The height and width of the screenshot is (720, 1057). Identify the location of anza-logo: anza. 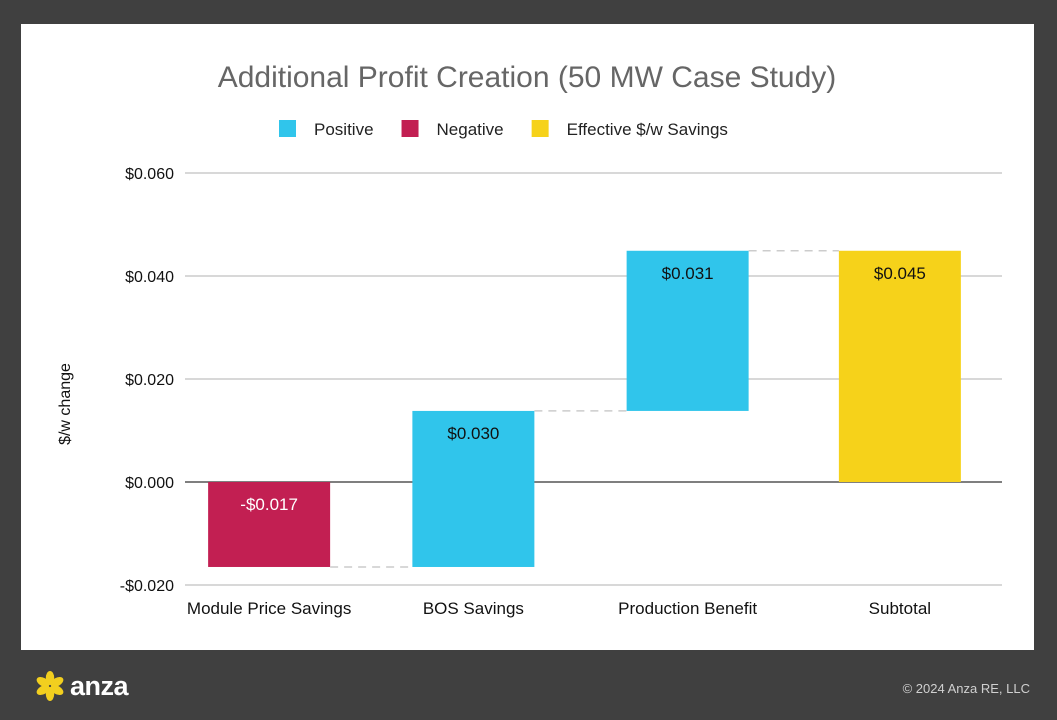
(81, 686).